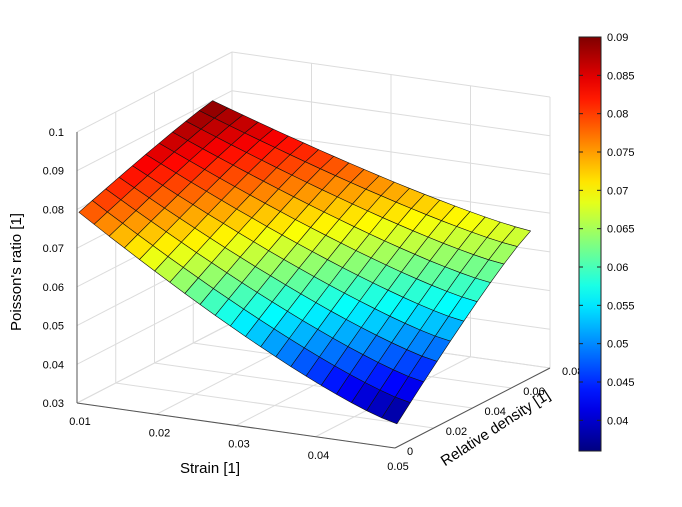 Image resolution: width=682 pixels, height=507 pixels. I want to click on x-tick-label: 0.03, so click(238, 445).